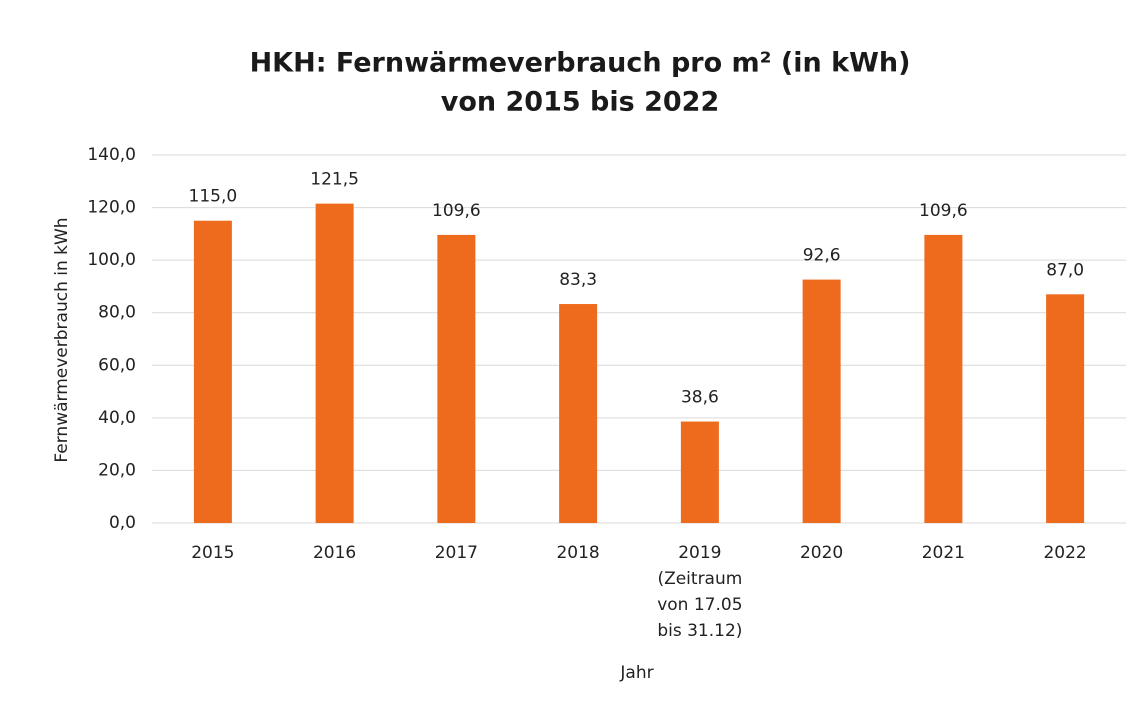  Describe the element at coordinates (822, 256) in the screenshot. I see `data-label: 92,6` at that location.